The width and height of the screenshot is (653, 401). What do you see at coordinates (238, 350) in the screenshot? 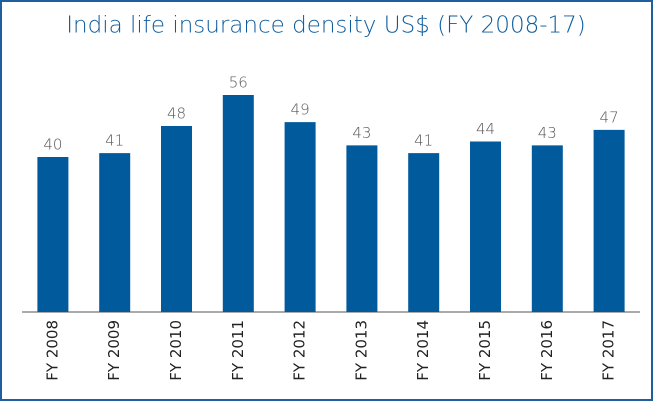
I see `x-tick-label: FY 2011` at bounding box center [238, 350].